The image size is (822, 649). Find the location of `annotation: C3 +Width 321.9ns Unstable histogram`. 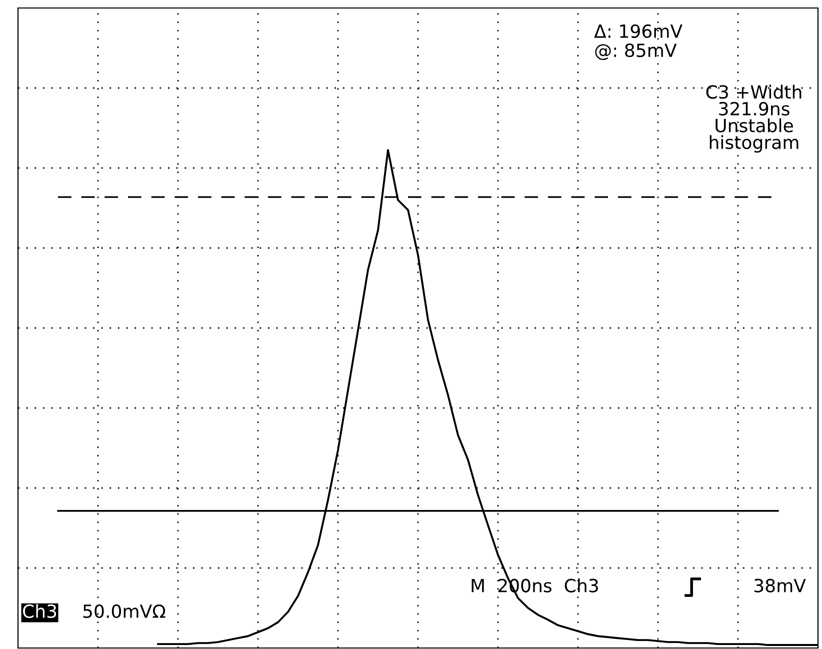

annotation: C3 +Width 321.9ns Unstable histogram is located at coordinates (754, 118).